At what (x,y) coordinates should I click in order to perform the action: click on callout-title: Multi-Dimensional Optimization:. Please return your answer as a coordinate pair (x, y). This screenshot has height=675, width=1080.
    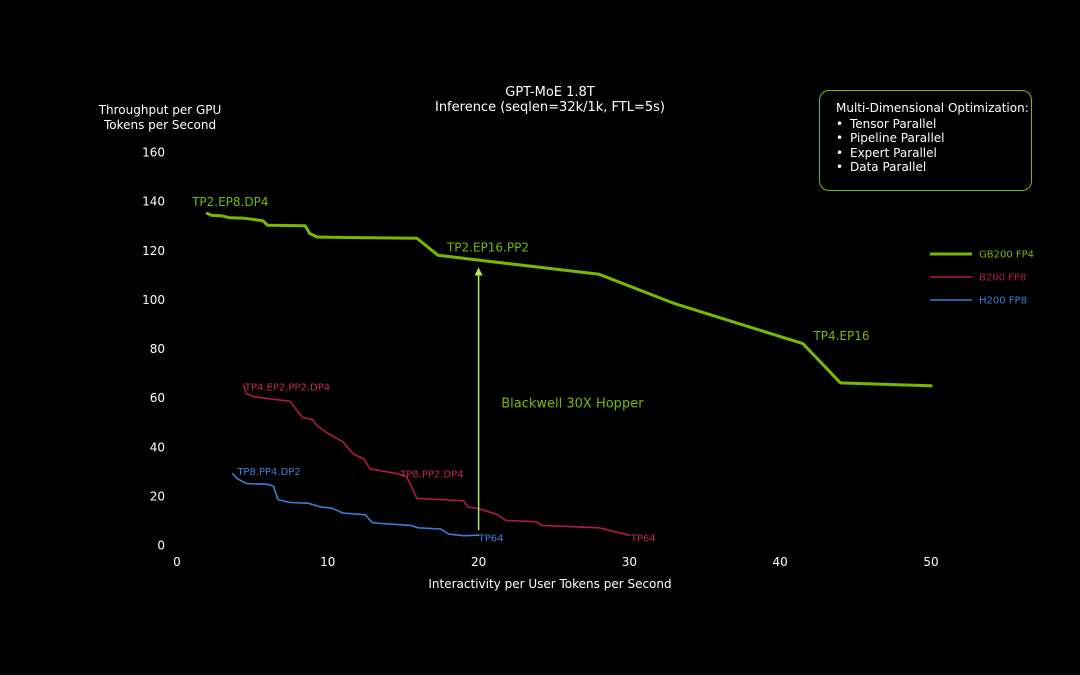
    Looking at the image, I should click on (932, 108).